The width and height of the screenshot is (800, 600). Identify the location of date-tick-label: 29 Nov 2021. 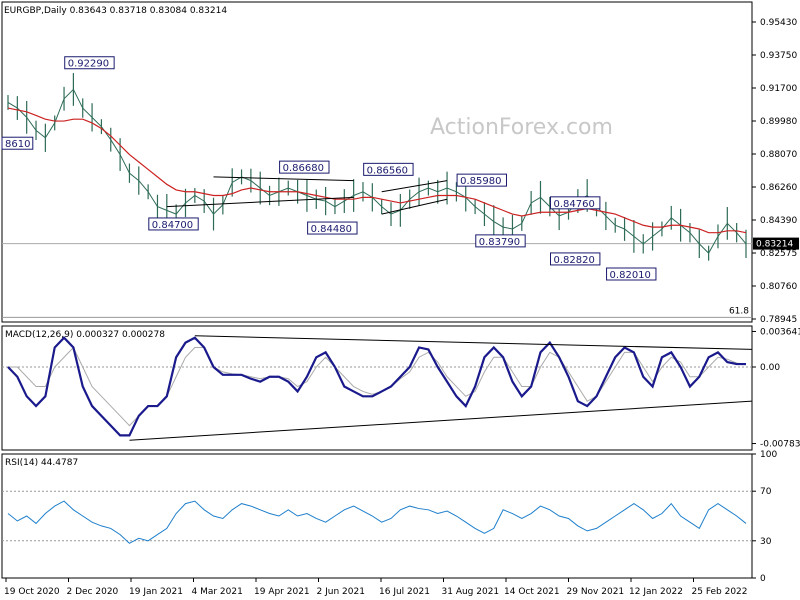
(596, 592).